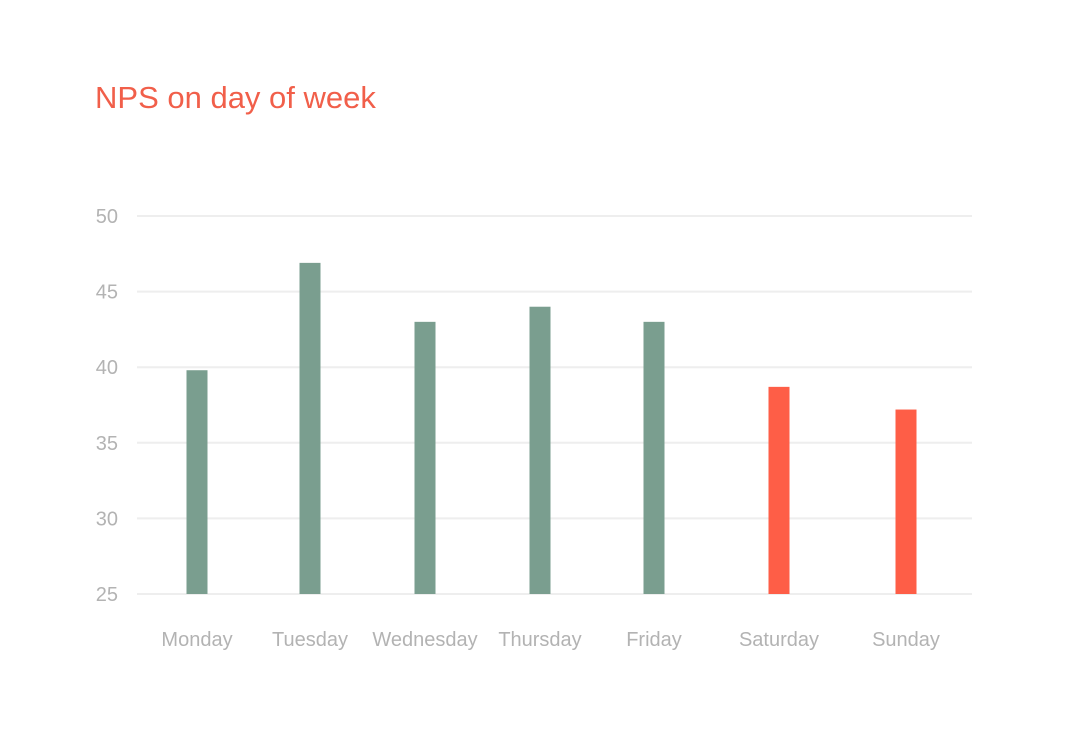 The image size is (1090, 742). I want to click on bar-thursday, so click(540, 450).